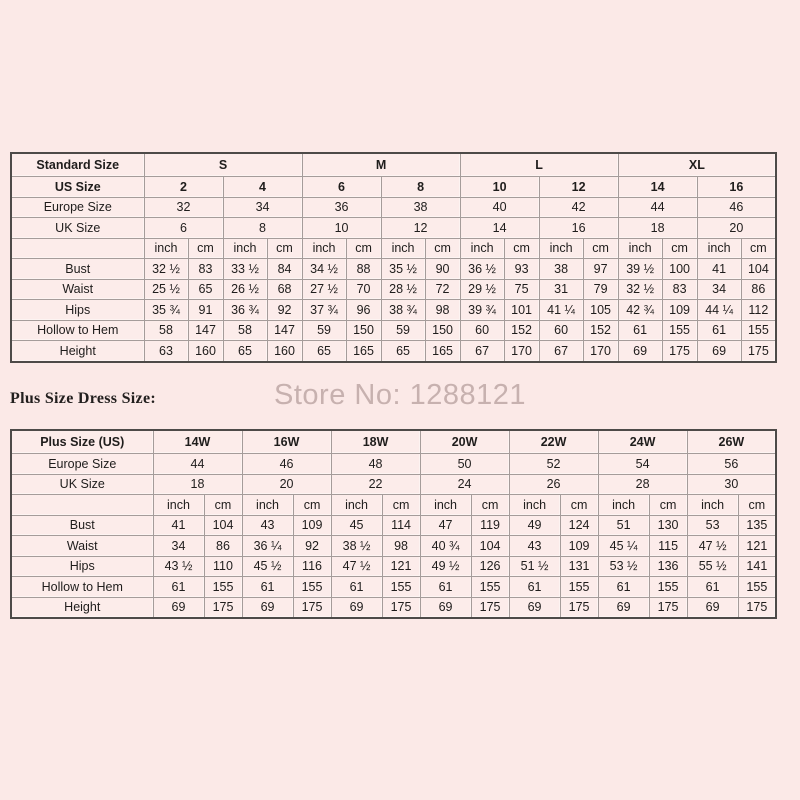 The image size is (800, 800). Describe the element at coordinates (534, 525) in the screenshot. I see `table-cell: 49` at that location.